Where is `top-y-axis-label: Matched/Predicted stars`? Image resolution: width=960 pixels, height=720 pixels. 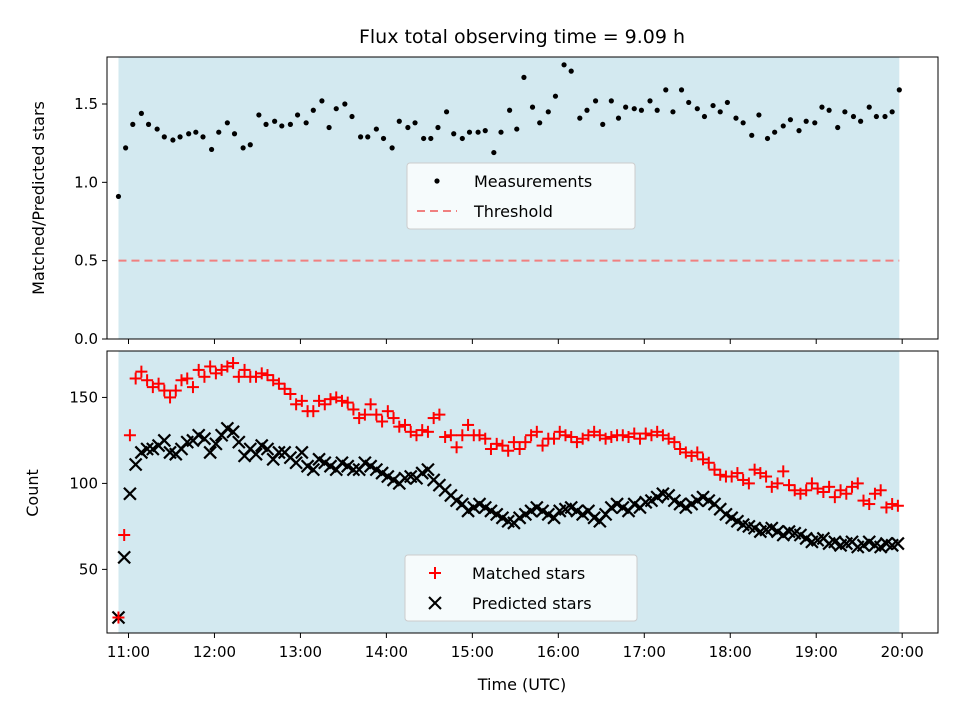
top-y-axis-label: Matched/Predicted stars is located at coordinates (38, 198).